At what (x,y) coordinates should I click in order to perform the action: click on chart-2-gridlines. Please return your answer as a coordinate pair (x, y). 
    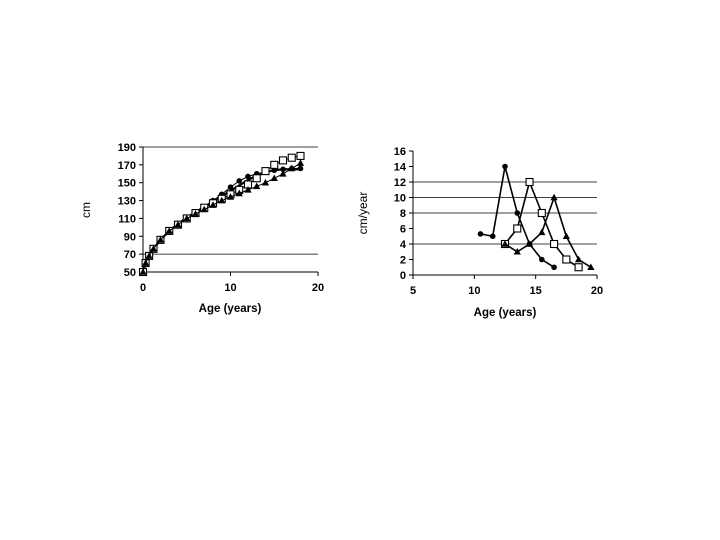
    Looking at the image, I should click on (505, 213).